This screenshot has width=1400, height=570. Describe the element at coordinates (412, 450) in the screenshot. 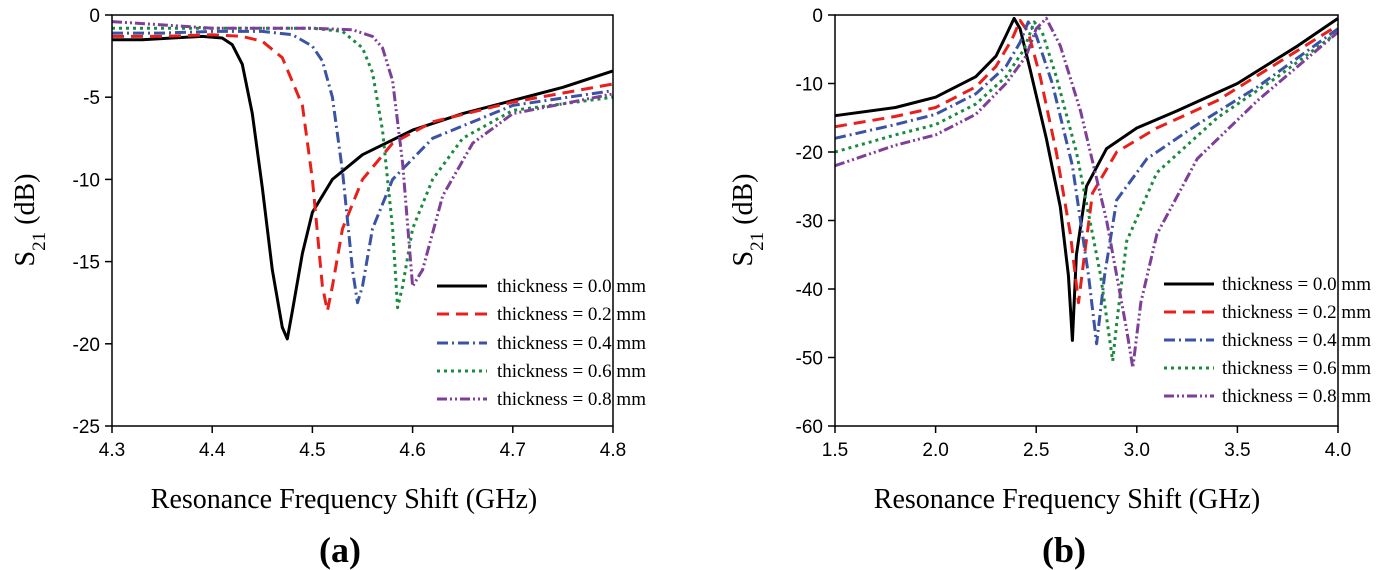

I see `x-tick-label-a-3: 4.6` at that location.